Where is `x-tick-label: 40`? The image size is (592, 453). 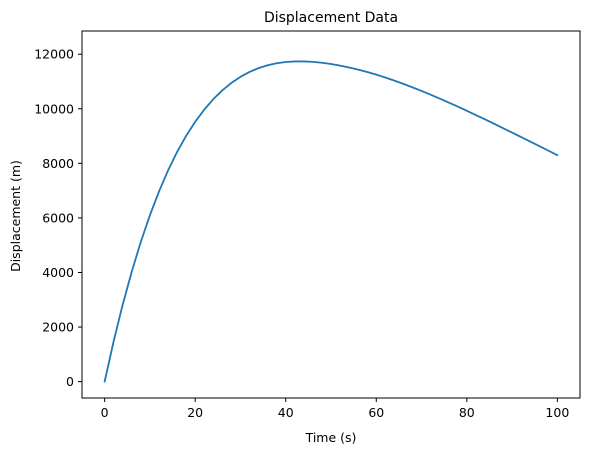 x-tick-label: 40 is located at coordinates (286, 412).